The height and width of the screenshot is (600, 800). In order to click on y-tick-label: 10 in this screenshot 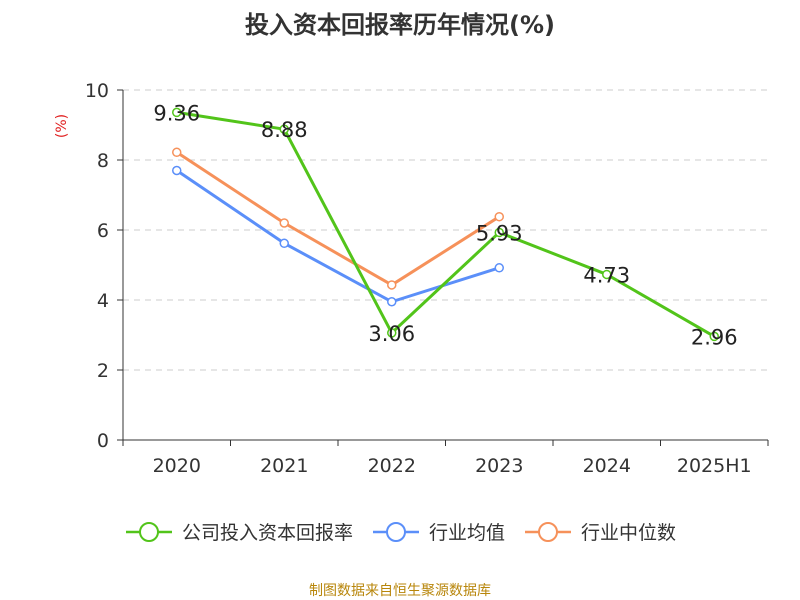, I will do `click(97, 91)`.